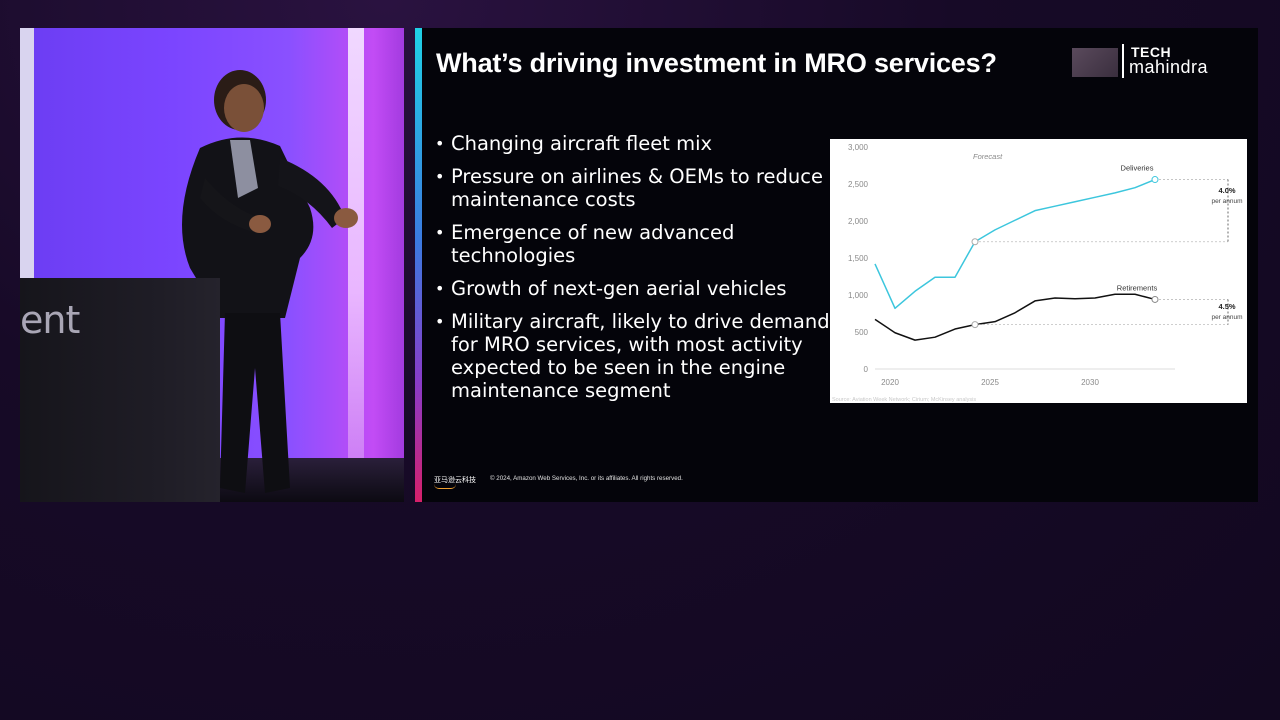 This screenshot has width=1280, height=720. I want to click on y-tick-label: 2,000, so click(858, 221).